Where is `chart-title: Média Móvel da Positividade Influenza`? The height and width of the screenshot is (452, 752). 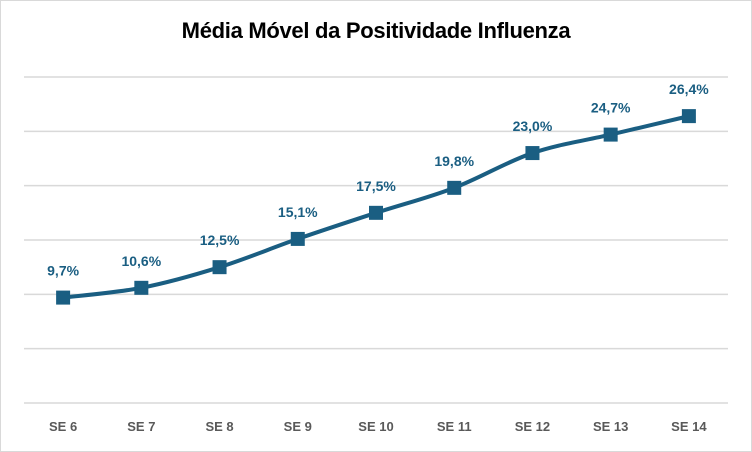
chart-title: Média Móvel da Positividade Influenza is located at coordinates (376, 30).